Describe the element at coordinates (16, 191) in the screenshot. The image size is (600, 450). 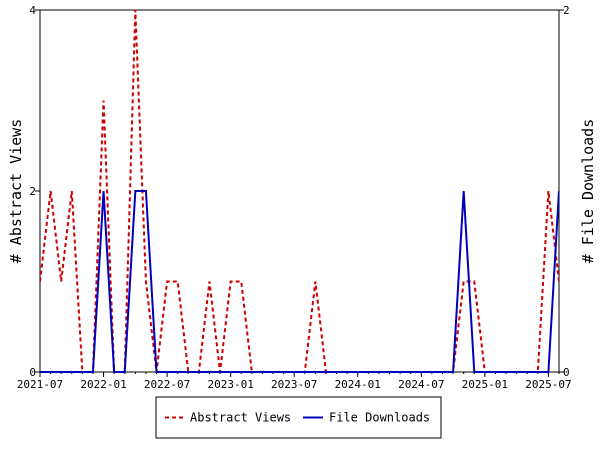
I see `left-axis-title: # Abstract Views` at that location.